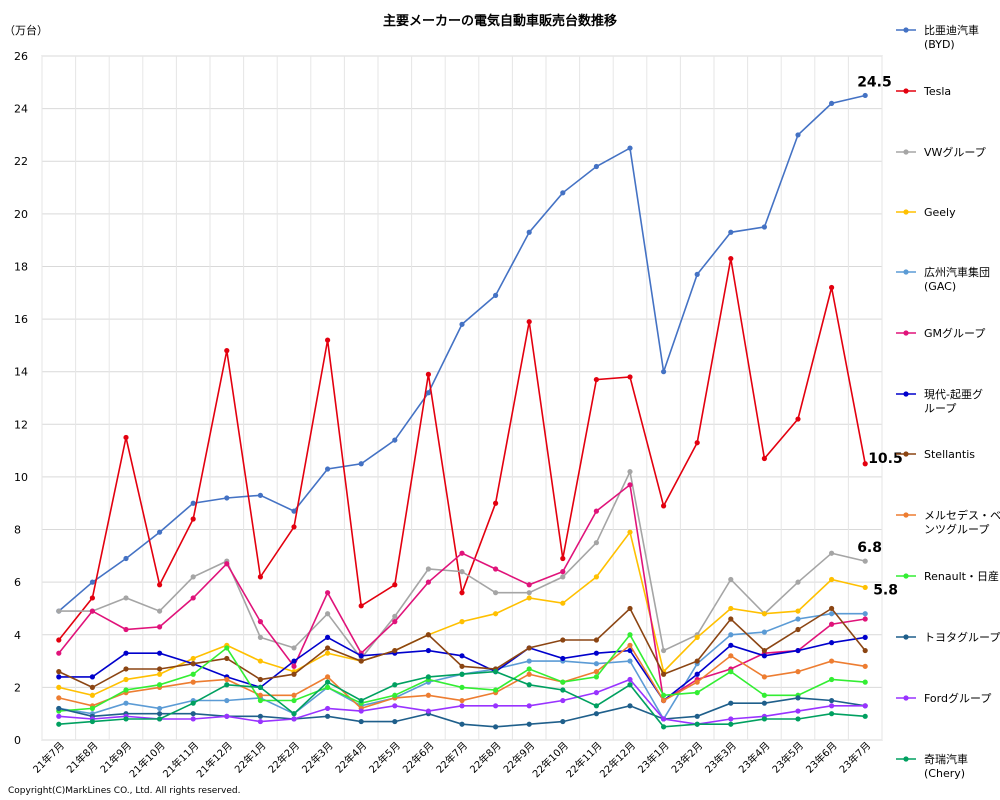  What do you see at coordinates (17, 582) in the screenshot?
I see `y-tick-label: 6` at bounding box center [17, 582].